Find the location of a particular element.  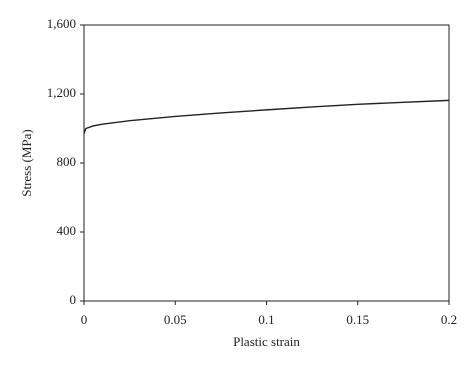

y-tick-label: 1,200 is located at coordinates (61, 92).